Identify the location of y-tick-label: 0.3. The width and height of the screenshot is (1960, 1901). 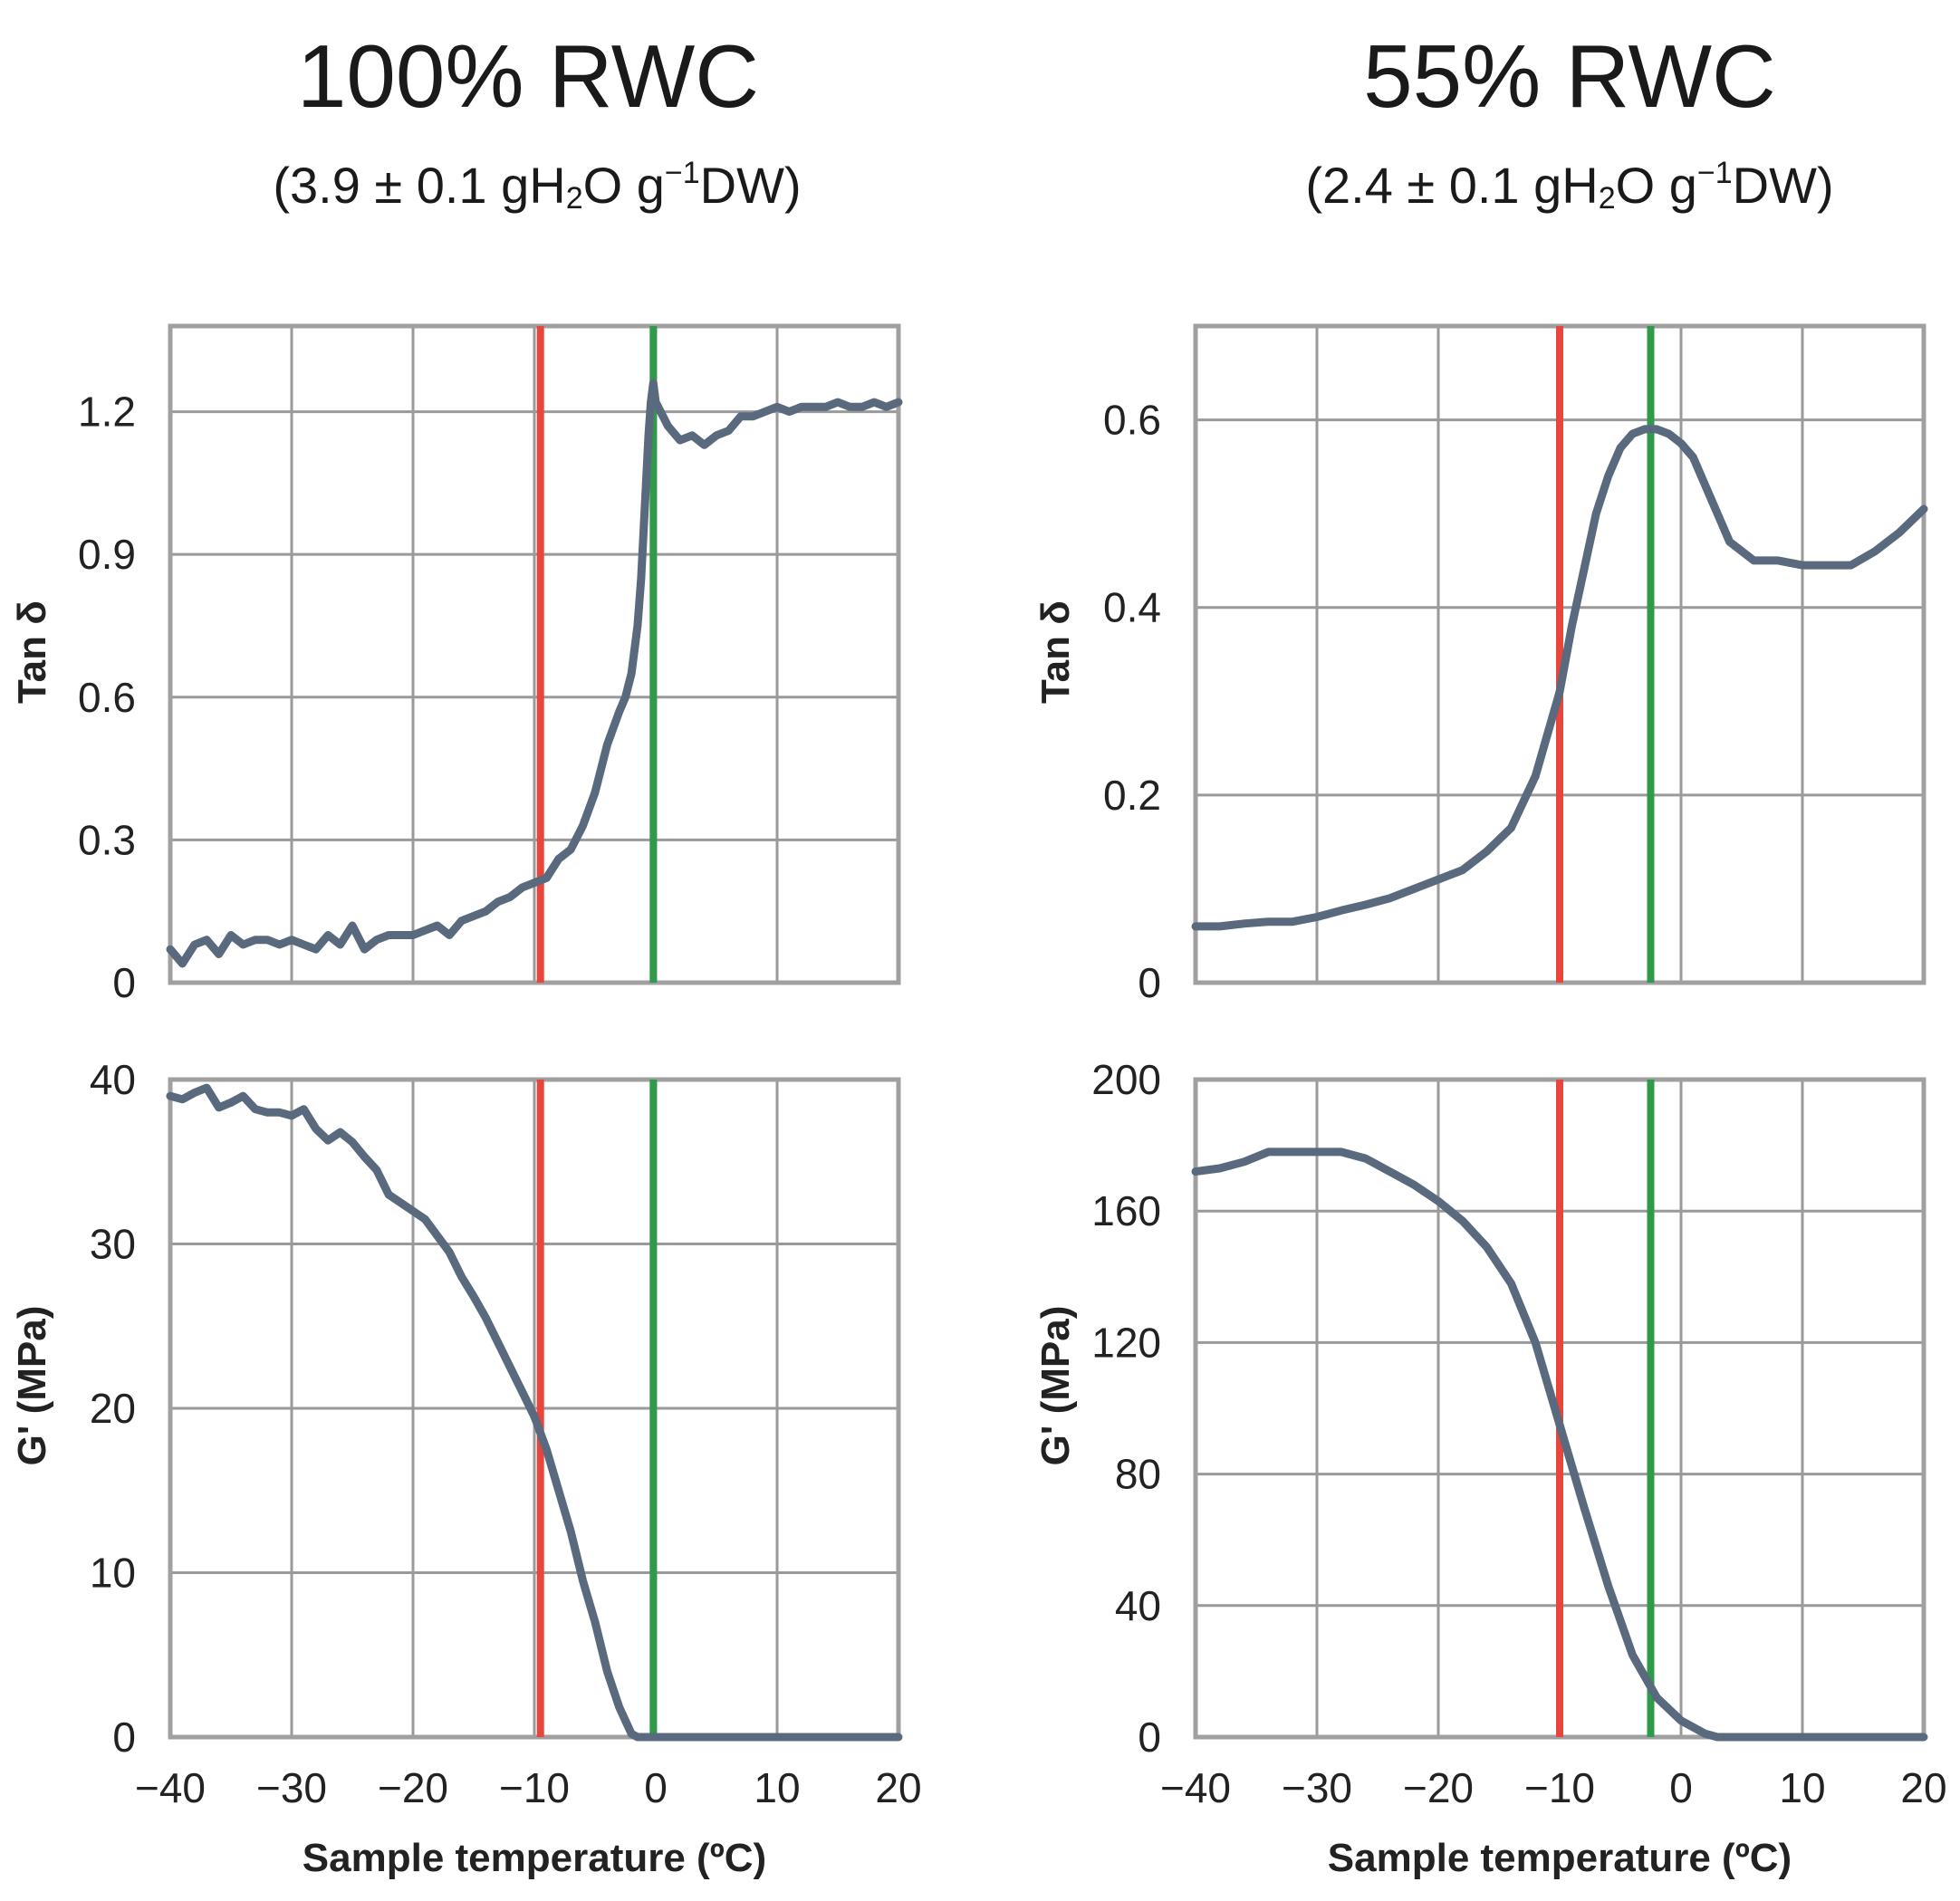
(107, 840).